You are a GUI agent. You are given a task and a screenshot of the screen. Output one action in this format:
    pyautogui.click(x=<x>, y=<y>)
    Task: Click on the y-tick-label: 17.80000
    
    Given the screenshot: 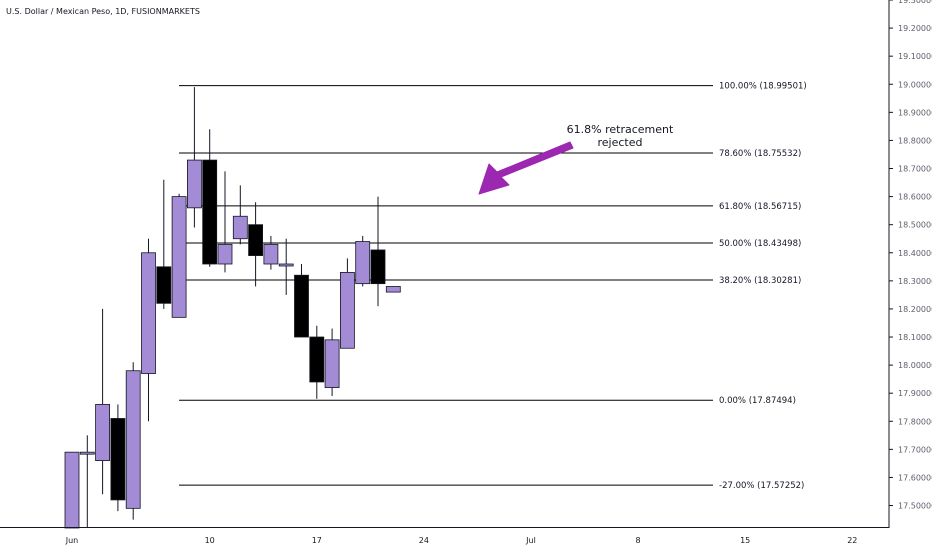 What is the action you would take?
    pyautogui.click(x=915, y=421)
    